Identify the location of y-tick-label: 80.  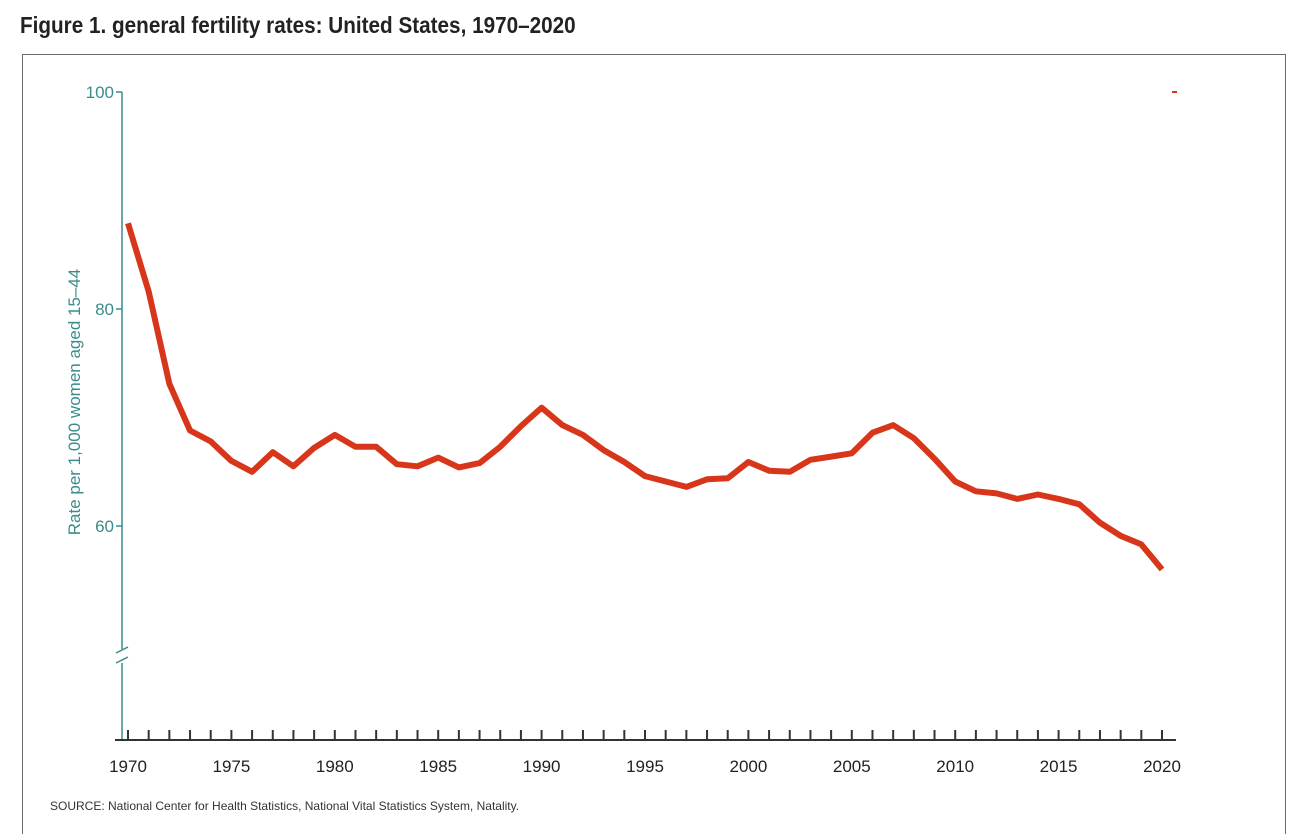
(104, 309).